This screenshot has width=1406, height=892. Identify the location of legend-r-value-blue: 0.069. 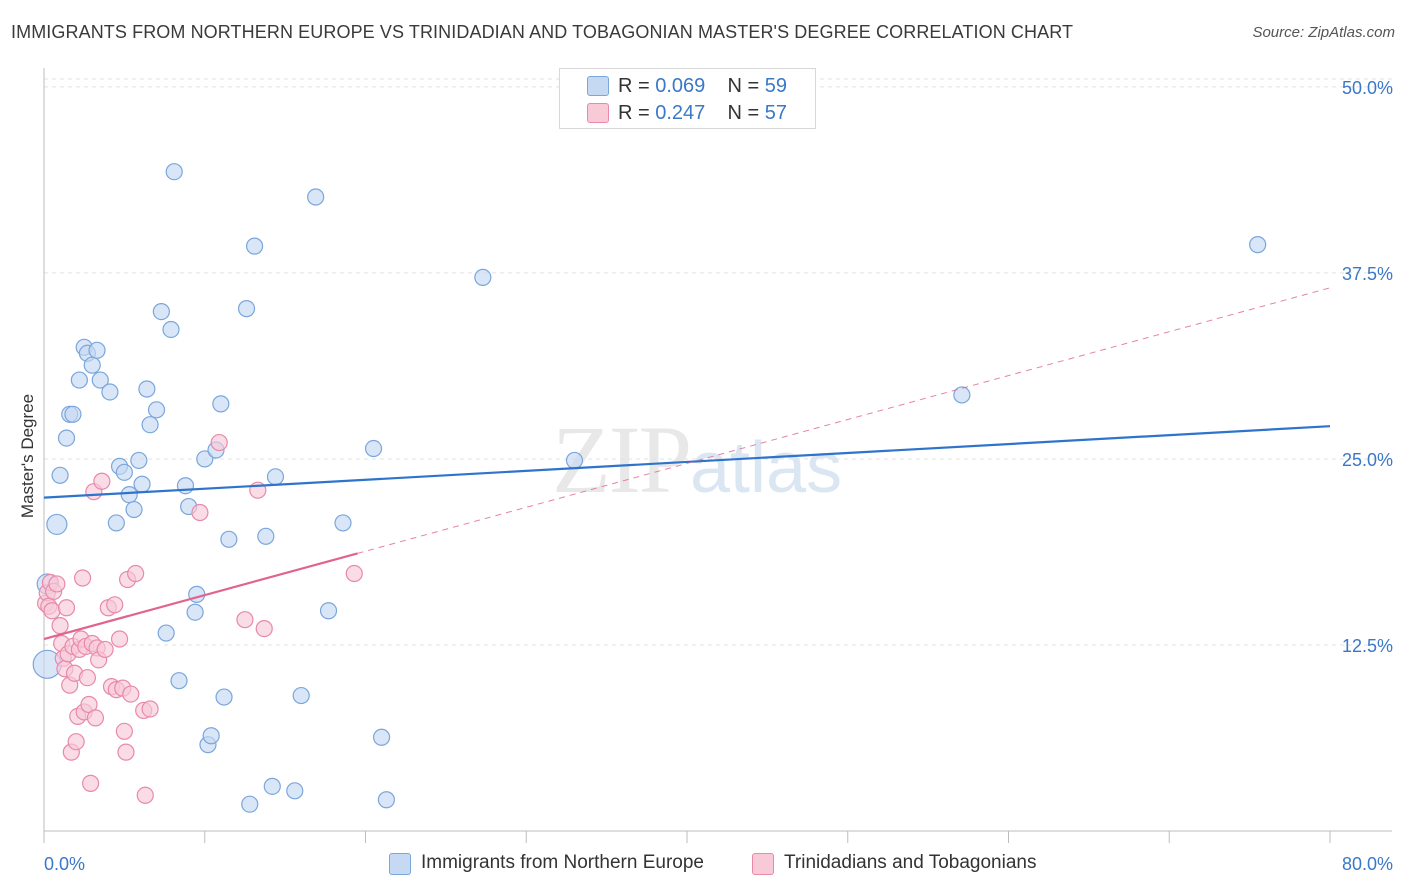
(680, 86).